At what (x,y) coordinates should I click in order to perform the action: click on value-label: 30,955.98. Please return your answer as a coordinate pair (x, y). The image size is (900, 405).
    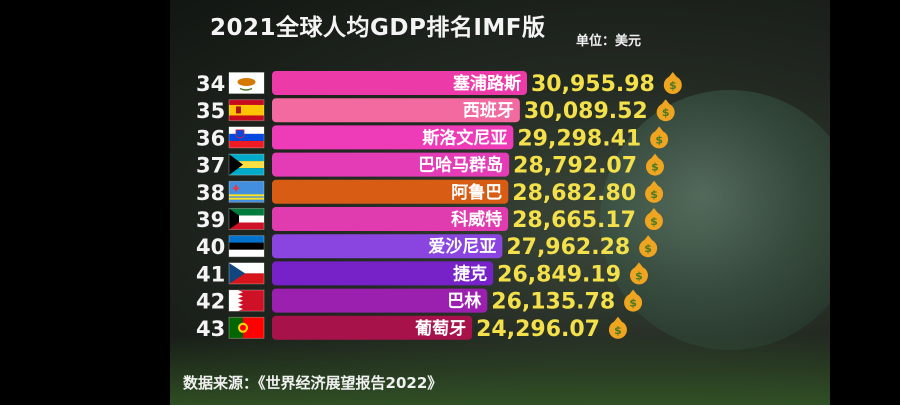
    Looking at the image, I should click on (593, 84).